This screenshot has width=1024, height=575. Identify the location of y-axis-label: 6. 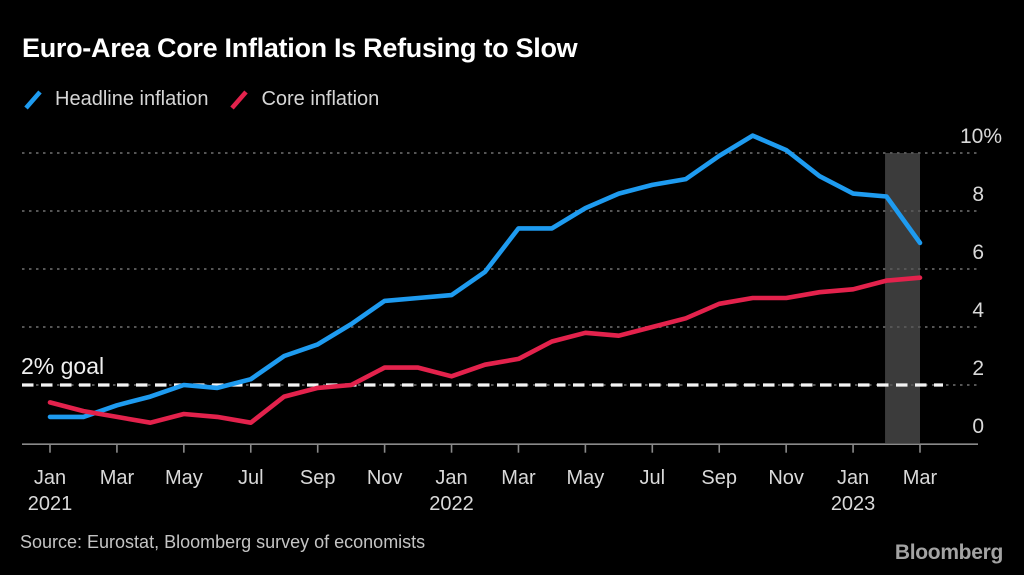
(978, 252).